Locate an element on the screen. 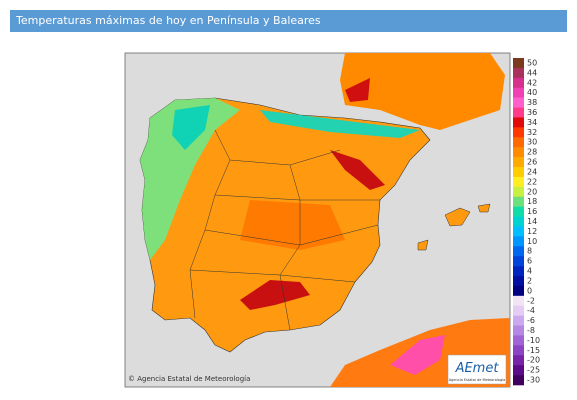 This screenshot has height=400, width=577. legend-label: 2 is located at coordinates (529, 280).